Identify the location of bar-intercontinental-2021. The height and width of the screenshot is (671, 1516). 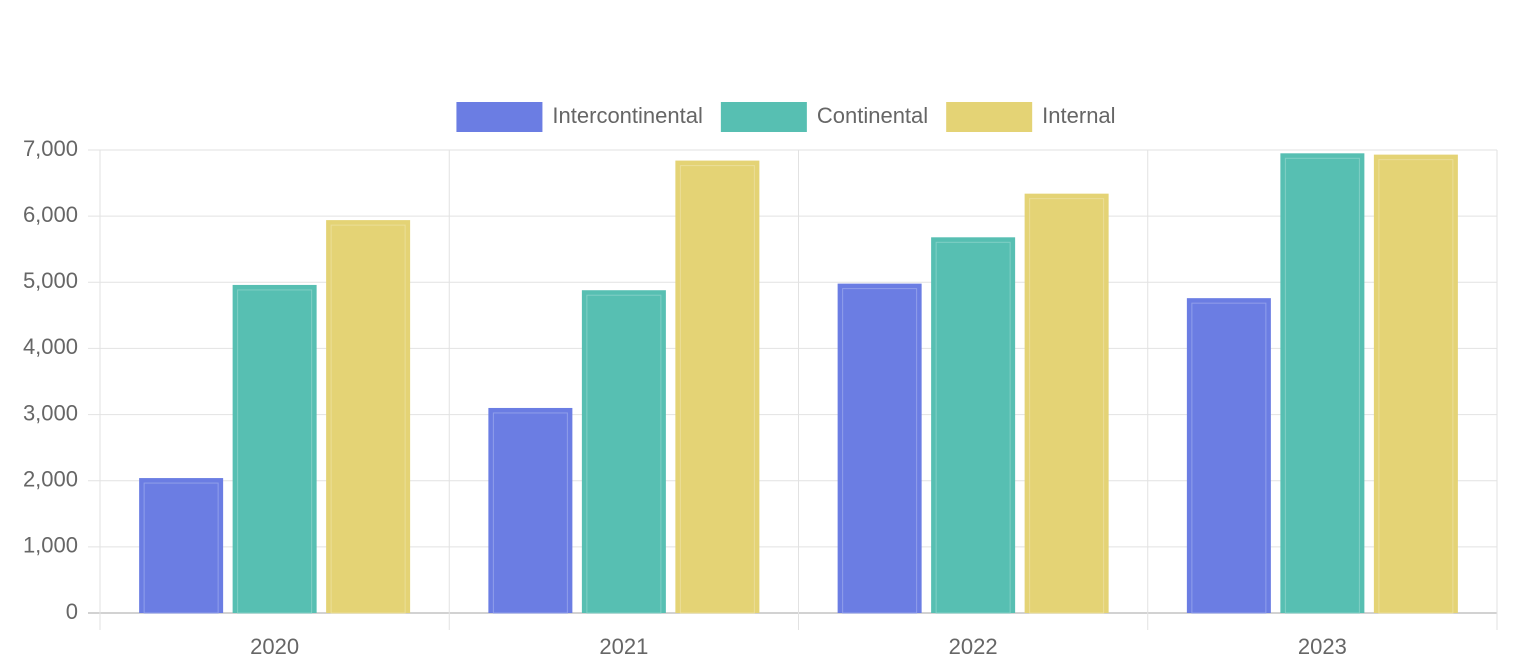
(530, 510).